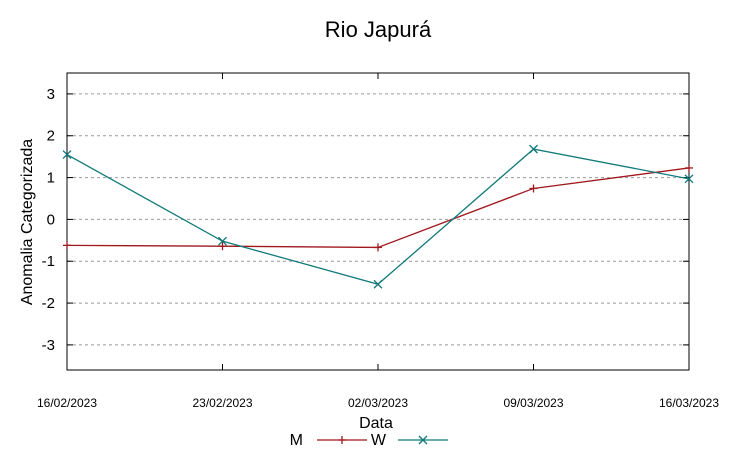  What do you see at coordinates (689, 403) in the screenshot?
I see `x-tick-label: 16/03/2023` at bounding box center [689, 403].